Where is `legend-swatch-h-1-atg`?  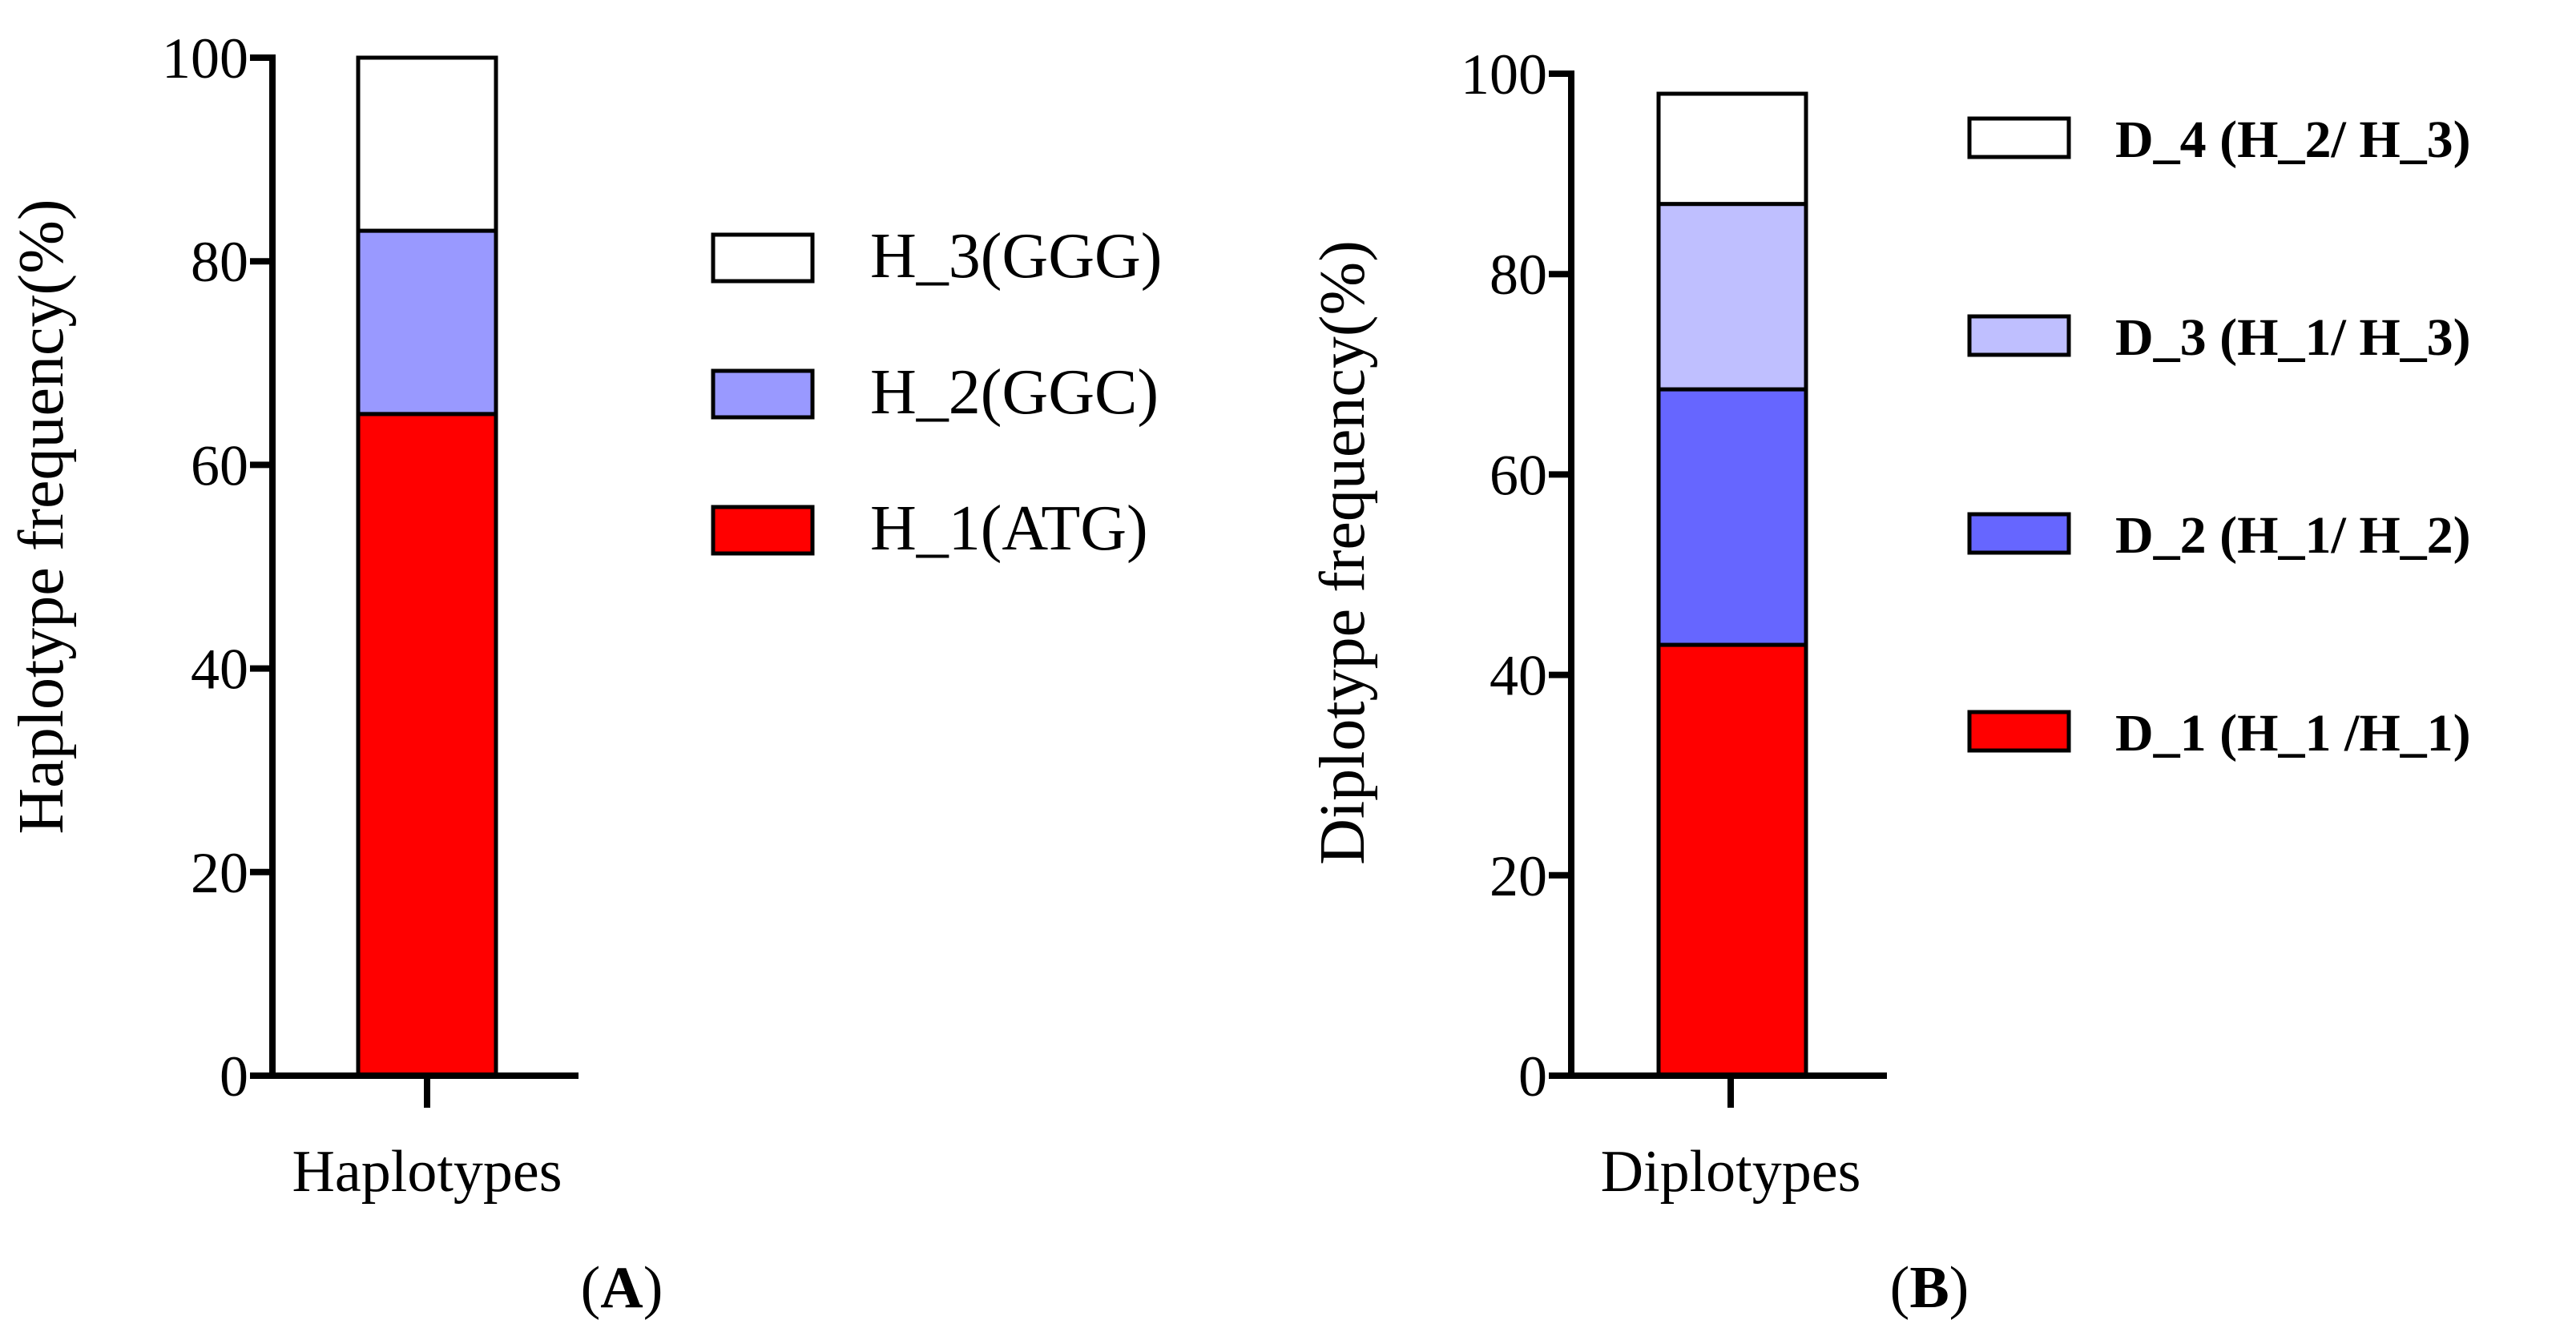
legend-swatch-h-1-atg is located at coordinates (763, 530).